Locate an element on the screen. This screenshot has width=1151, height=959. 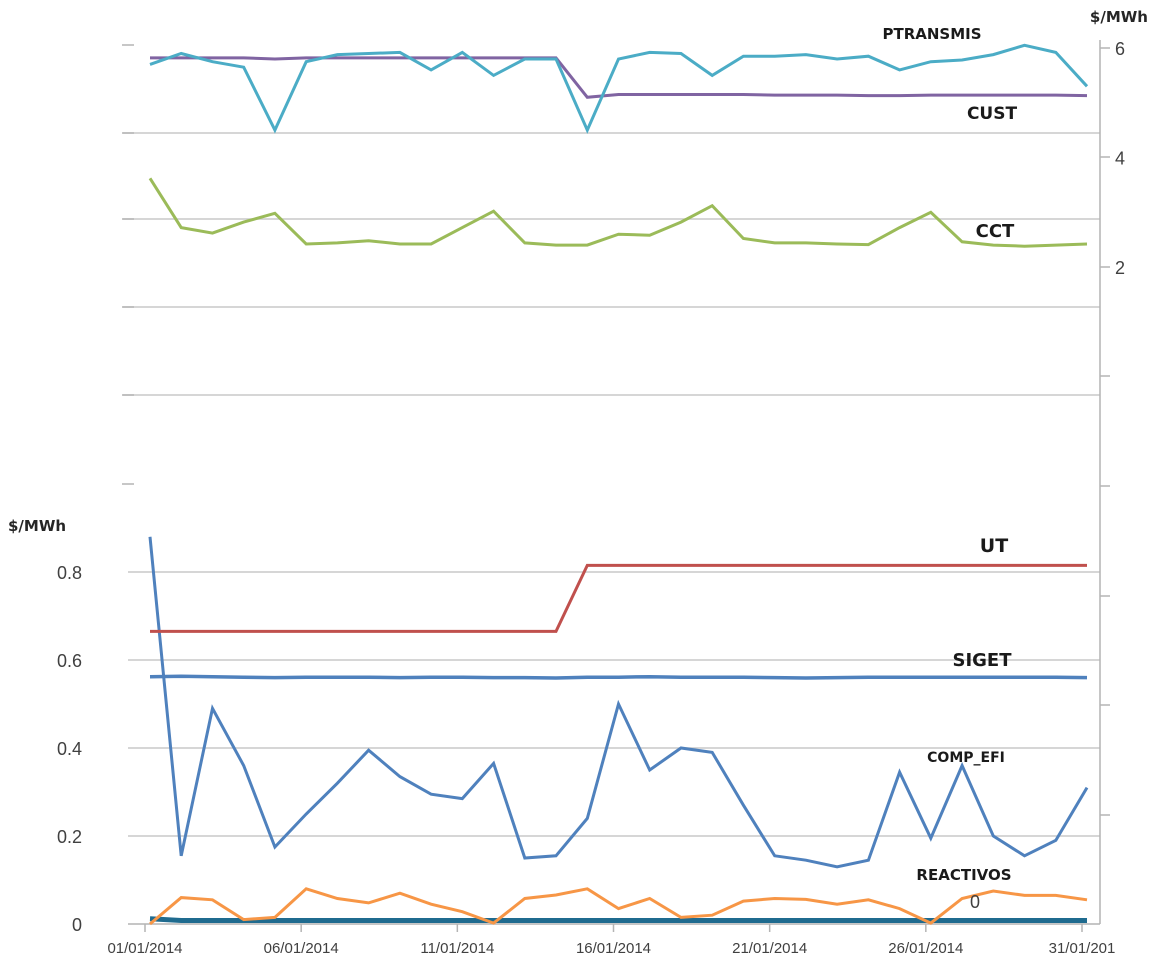
x-tick-label: 31/01/201 is located at coordinates (1082, 948).